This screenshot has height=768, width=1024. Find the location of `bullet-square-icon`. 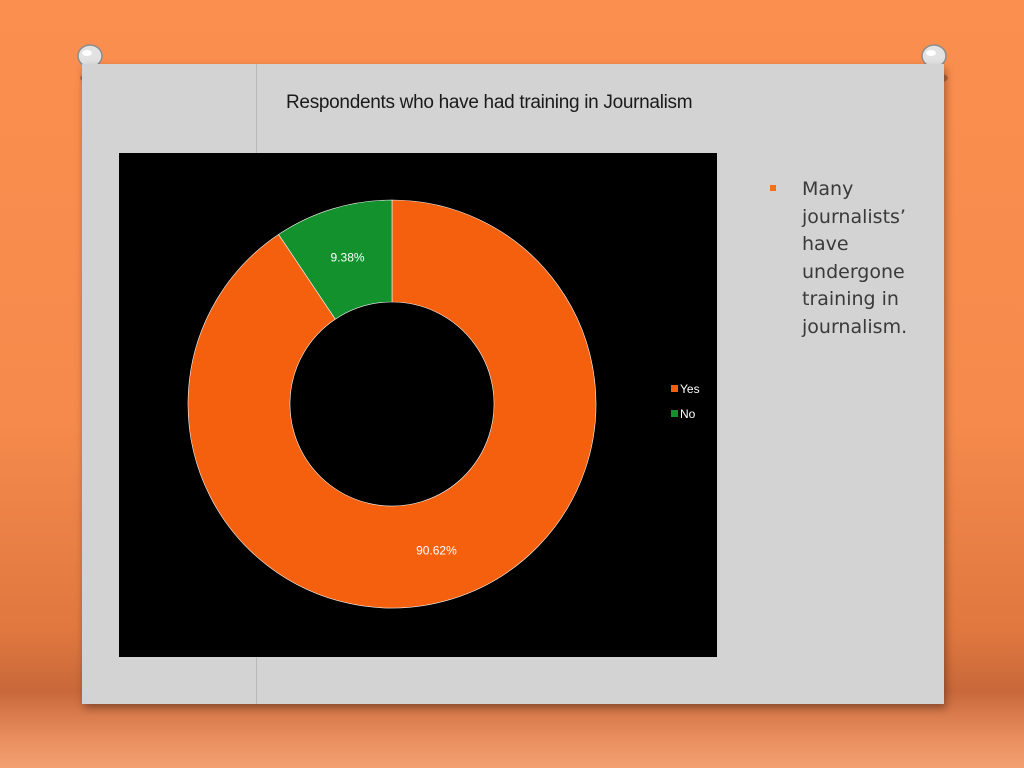

bullet-square-icon is located at coordinates (773, 188).